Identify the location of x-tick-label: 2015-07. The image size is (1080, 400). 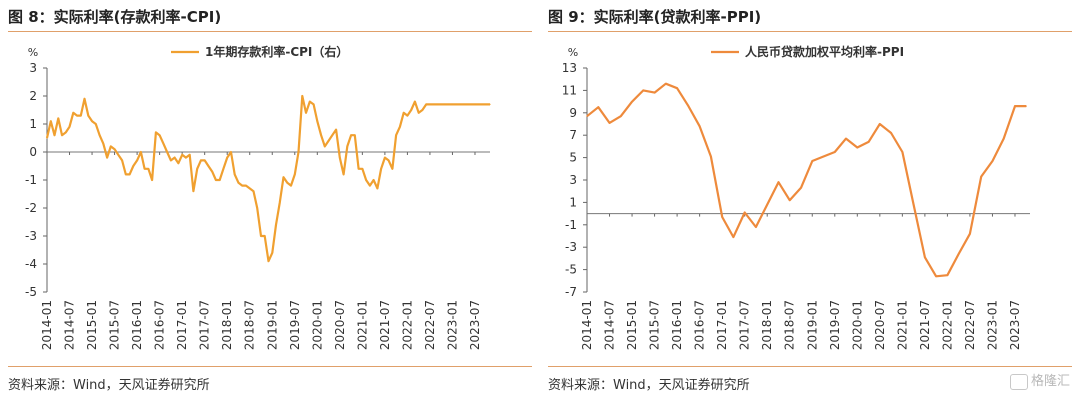
(115, 325).